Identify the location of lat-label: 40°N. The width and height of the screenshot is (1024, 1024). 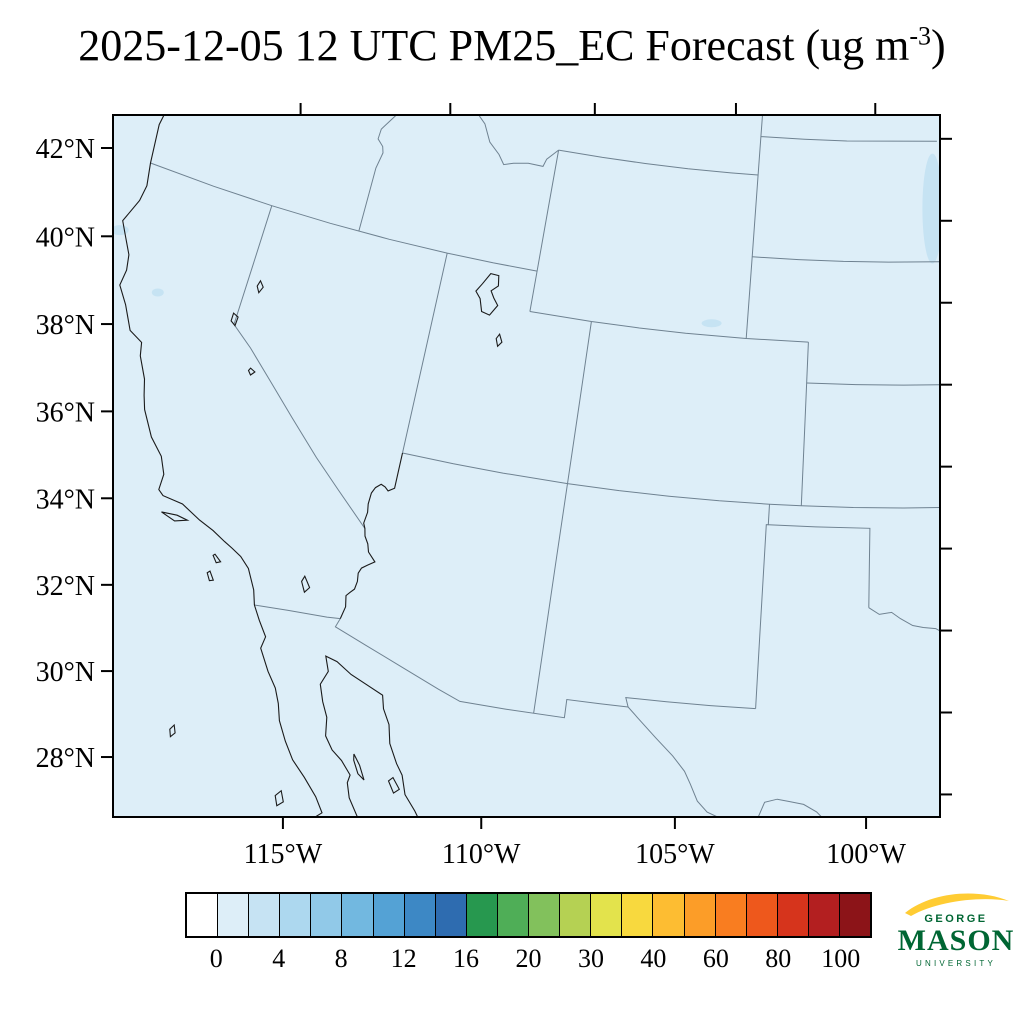
(65, 237).